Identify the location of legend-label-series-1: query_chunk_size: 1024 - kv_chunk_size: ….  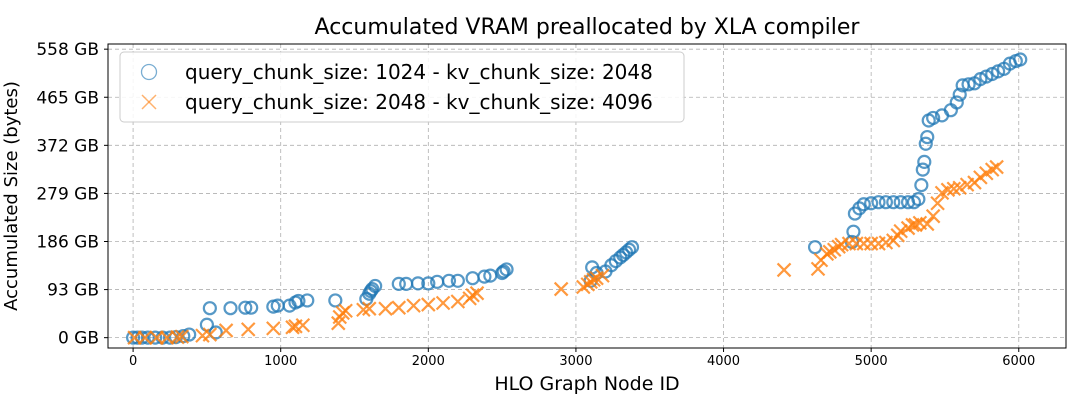
(419, 72).